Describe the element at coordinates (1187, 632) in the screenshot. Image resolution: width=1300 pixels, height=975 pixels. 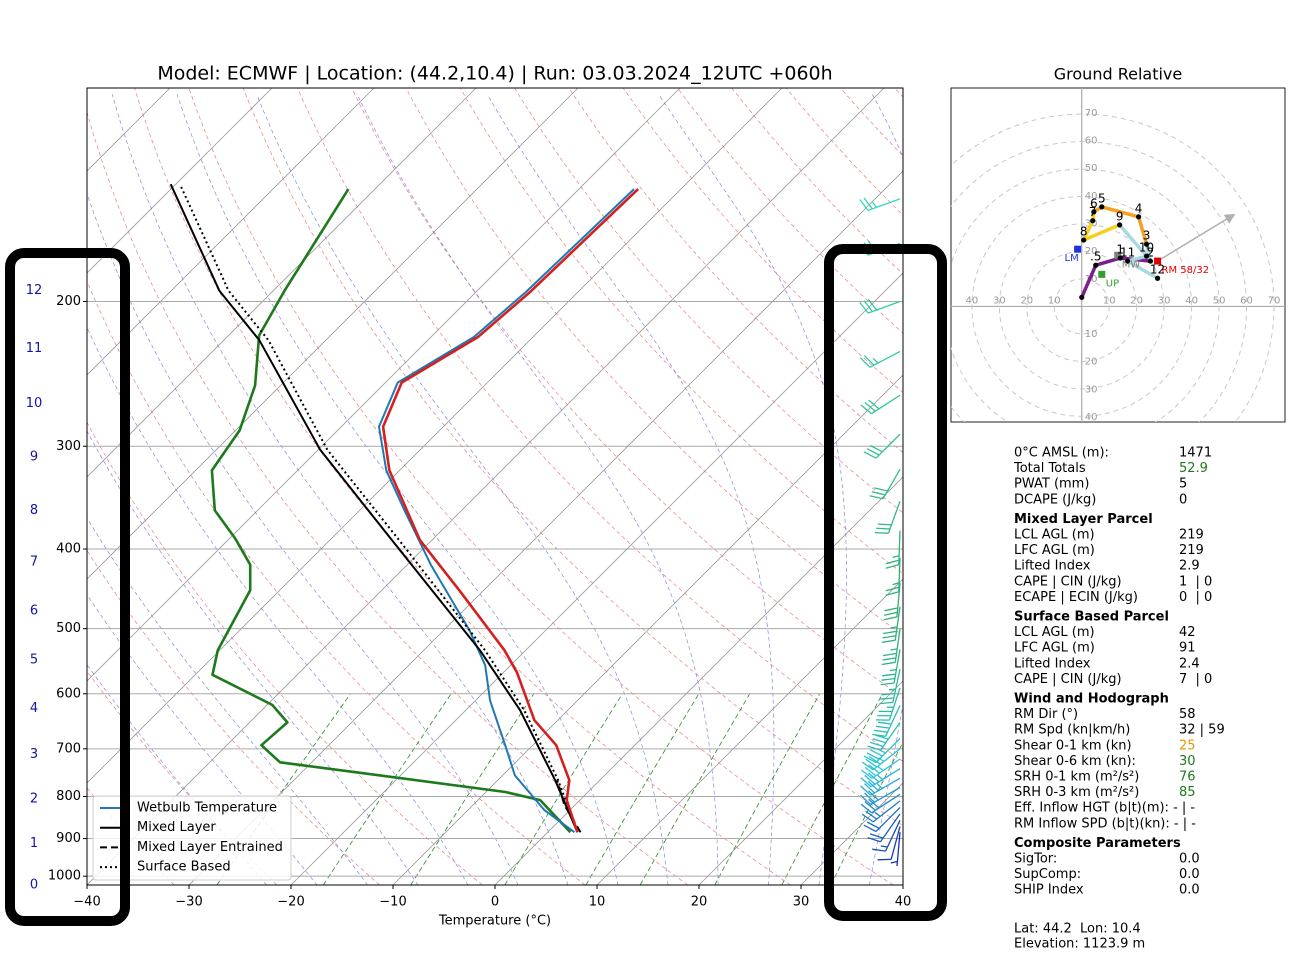
I see `parameter-value: 42` at that location.